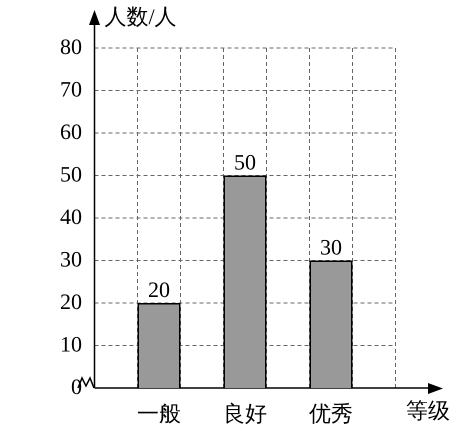  Describe the element at coordinates (428, 410) in the screenshot. I see `x-axis-title: 等级` at that location.